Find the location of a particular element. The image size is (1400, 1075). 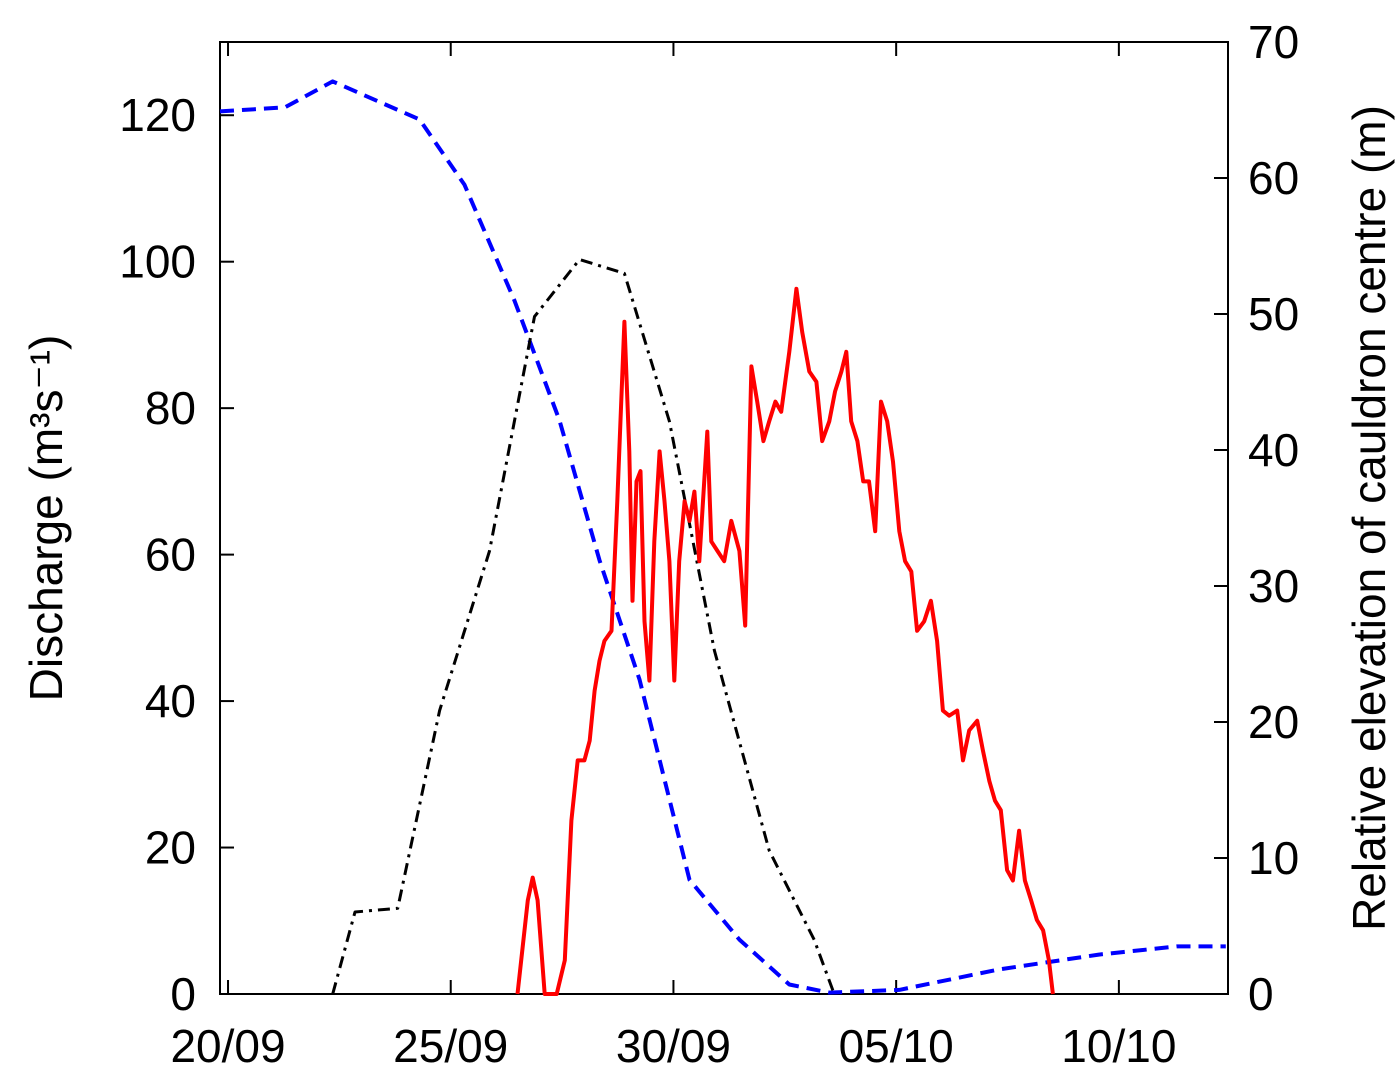

x-tick-label: 05/10 is located at coordinates (896, 1045).